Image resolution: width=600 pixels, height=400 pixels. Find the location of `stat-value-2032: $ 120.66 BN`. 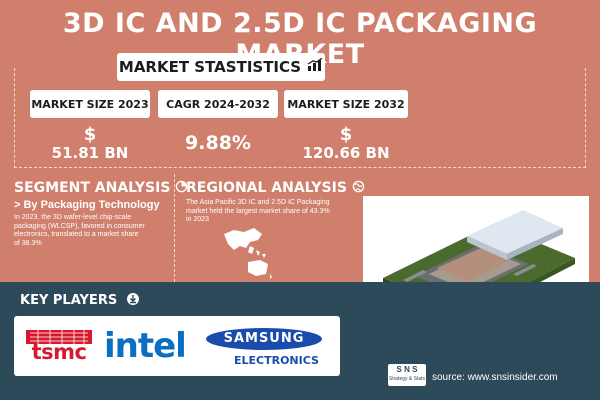

stat-value-2032: $ 120.66 BN is located at coordinates (346, 143).